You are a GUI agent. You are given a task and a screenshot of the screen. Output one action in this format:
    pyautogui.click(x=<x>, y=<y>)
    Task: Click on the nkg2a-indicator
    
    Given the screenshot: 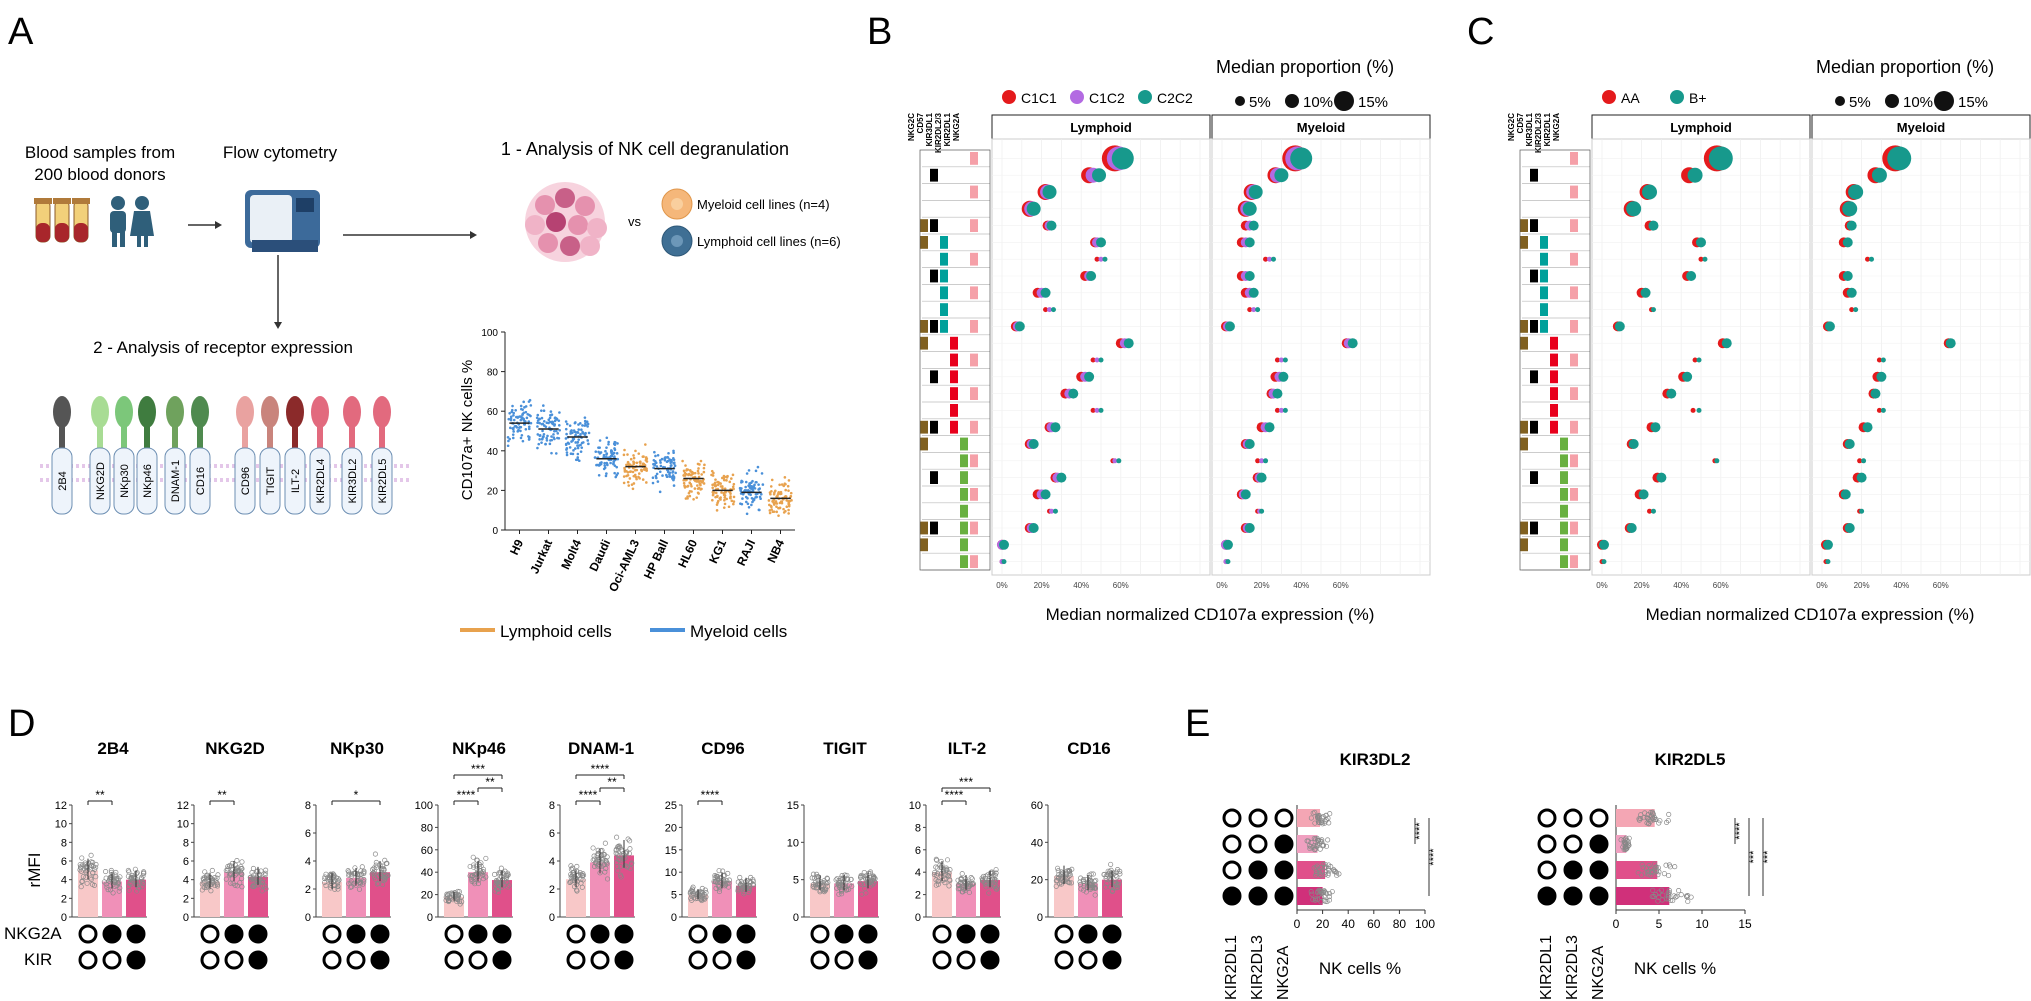 What is the action you would take?
    pyautogui.click(x=966, y=934)
    